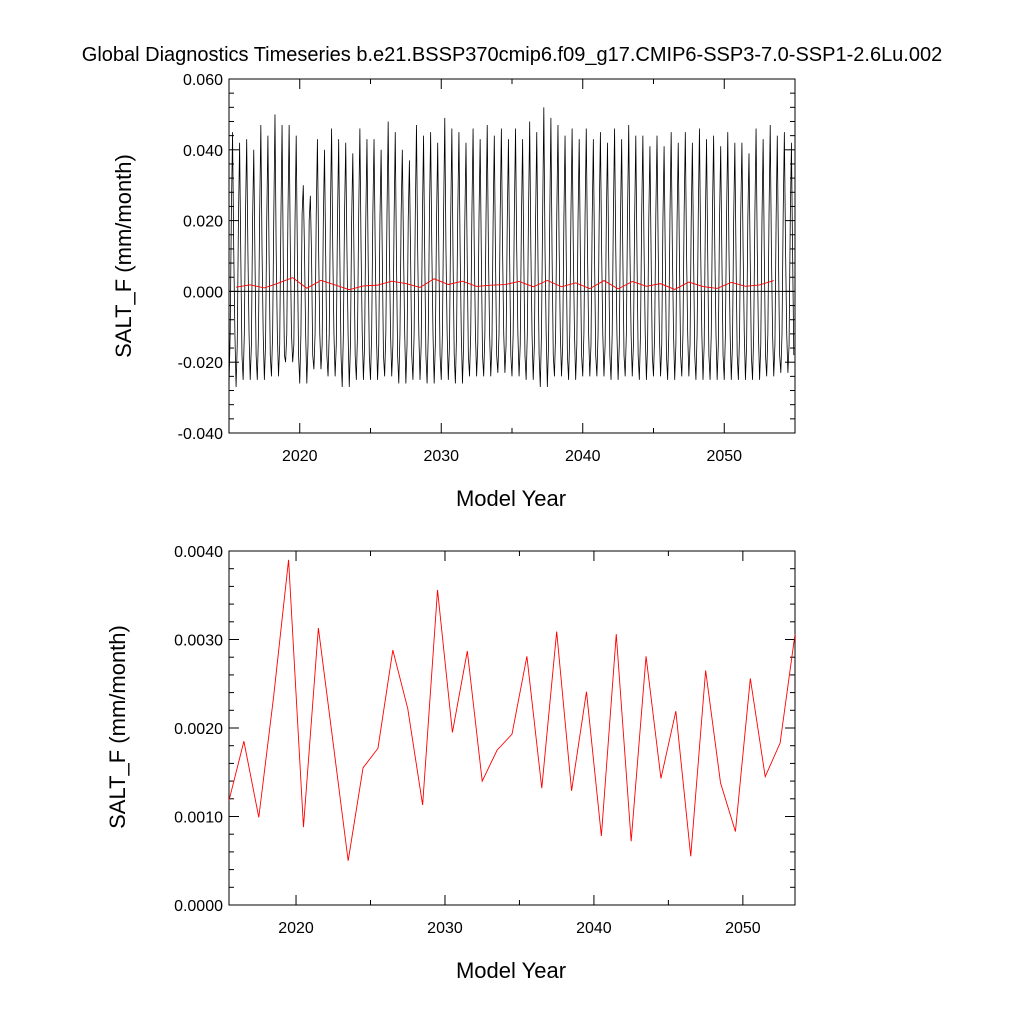 The image size is (1024, 1024). I want to click on series-line-annual, so click(504, 284).